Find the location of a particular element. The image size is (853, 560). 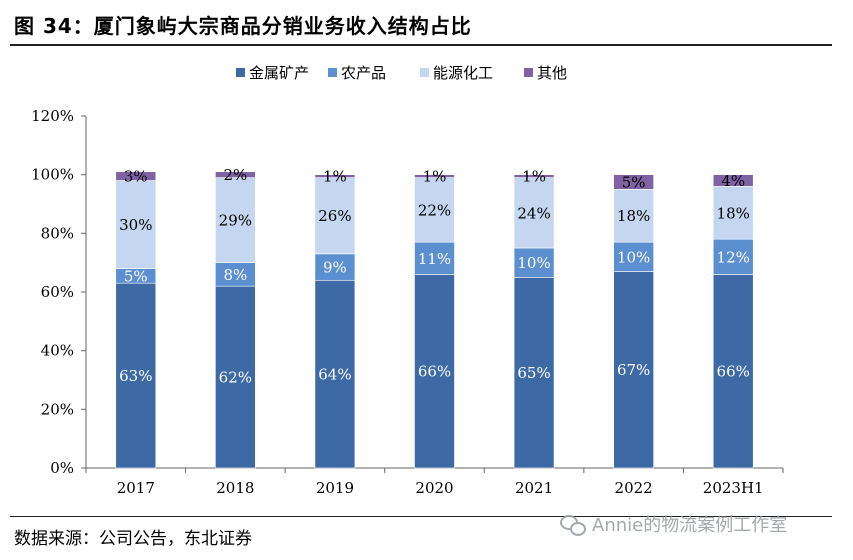

y-tick-label: 100% is located at coordinates (52, 175).